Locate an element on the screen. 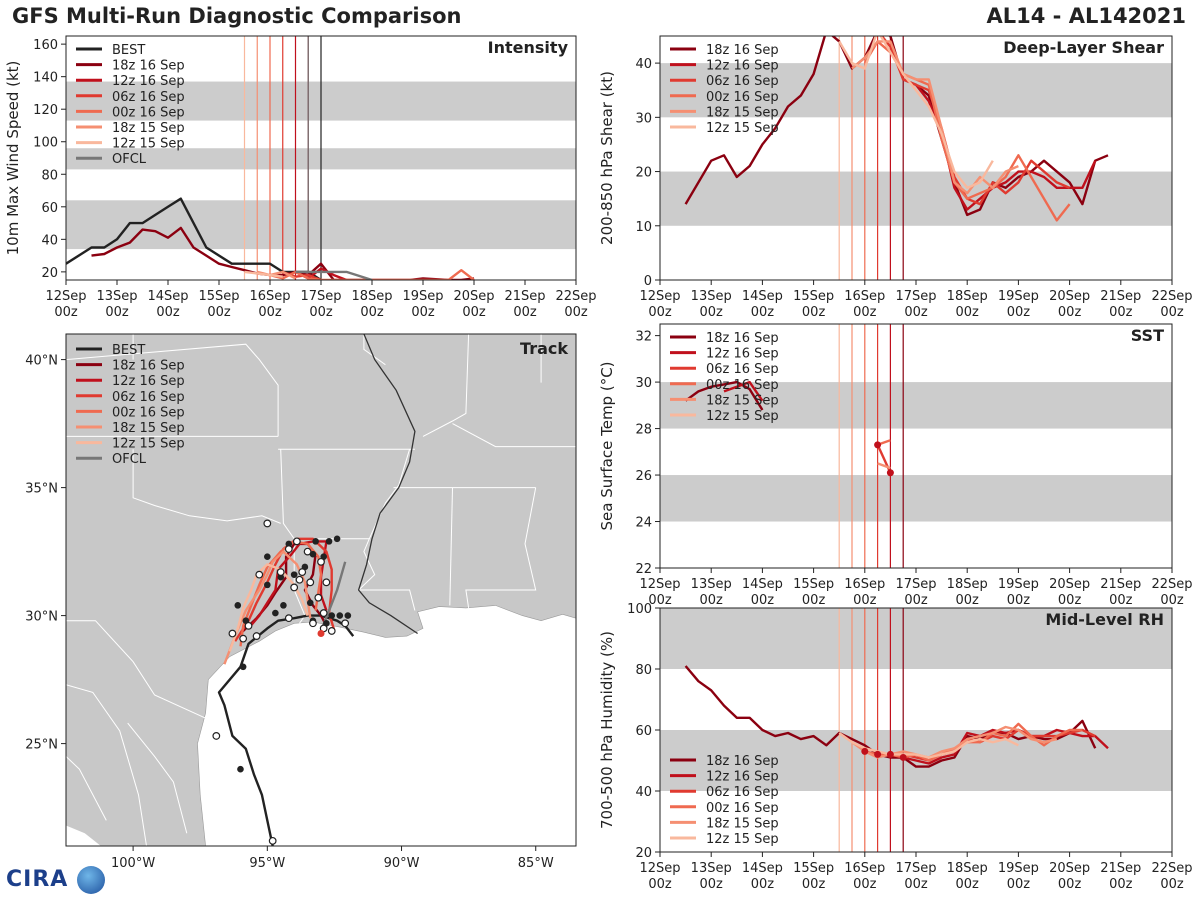 Image resolution: width=1200 pixels, height=900 pixels. y-tick-label: 100 is located at coordinates (639, 609).